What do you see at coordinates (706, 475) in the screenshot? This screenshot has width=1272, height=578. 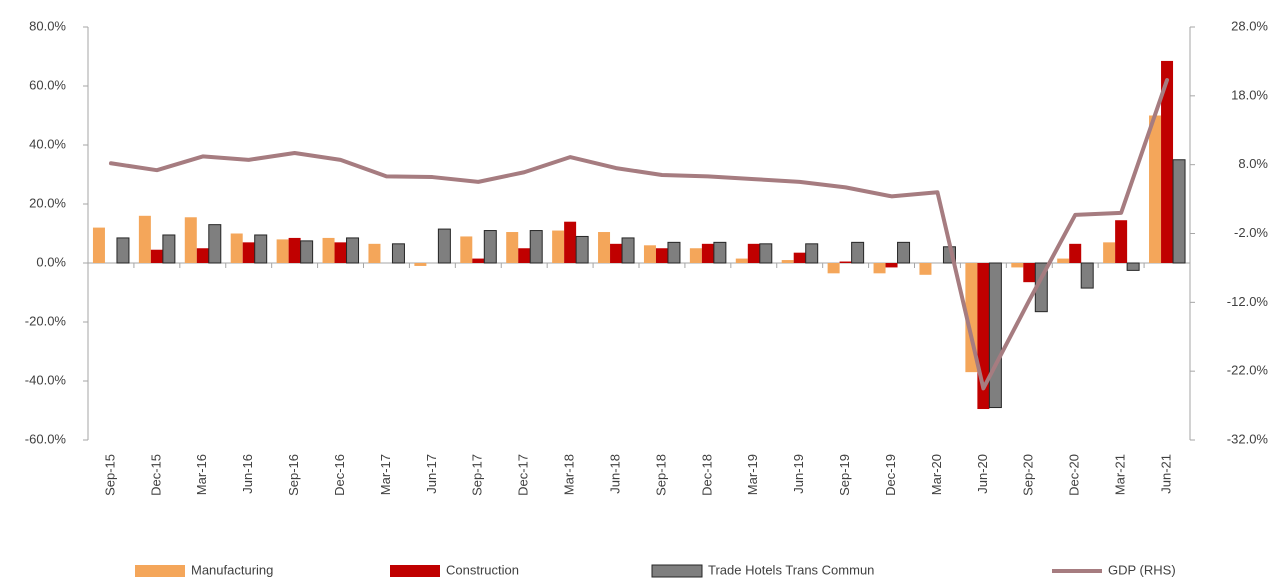 I see `x-tick-label: Dec-18` at bounding box center [706, 475].